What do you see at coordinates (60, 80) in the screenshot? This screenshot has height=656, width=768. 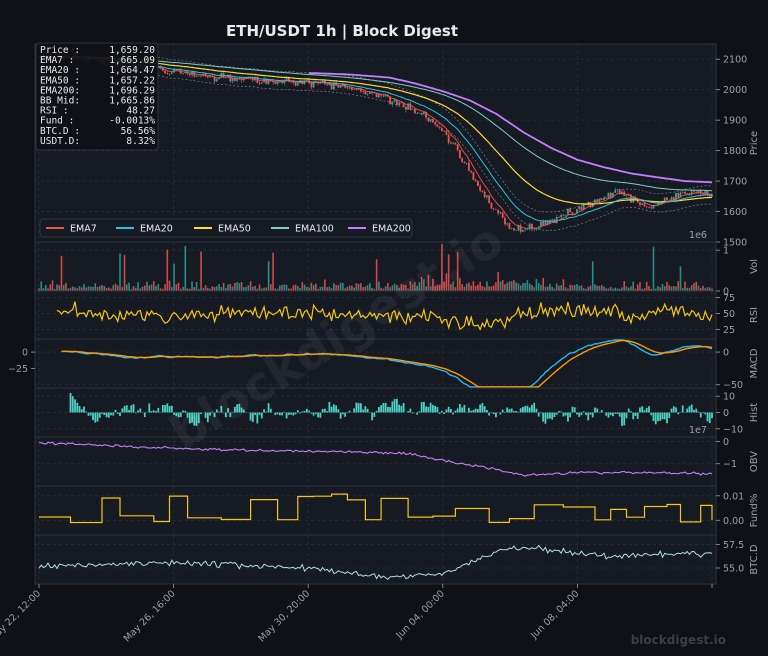 I see `info-key: EMA50 :` at bounding box center [60, 80].